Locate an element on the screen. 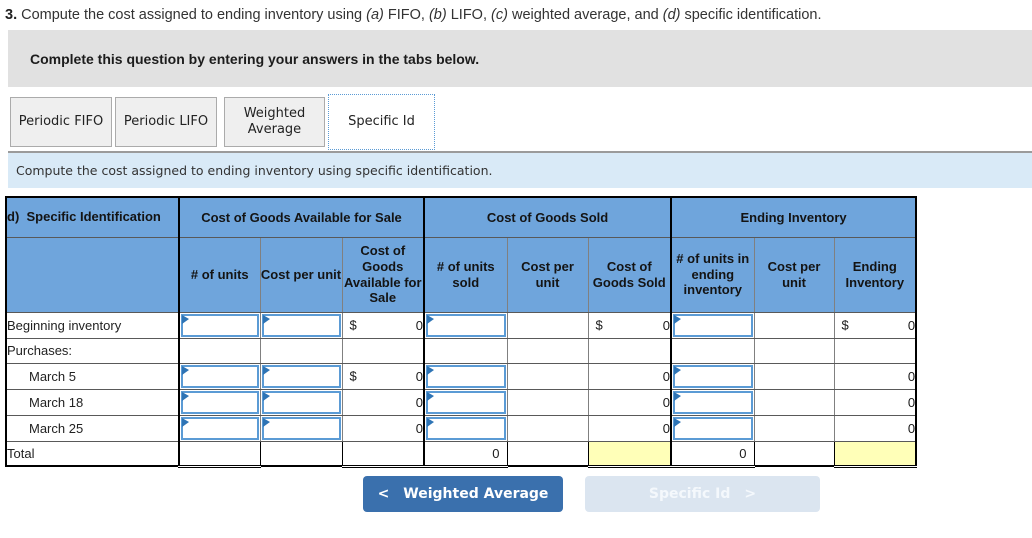  col-header-units: # of units is located at coordinates (219, 274).